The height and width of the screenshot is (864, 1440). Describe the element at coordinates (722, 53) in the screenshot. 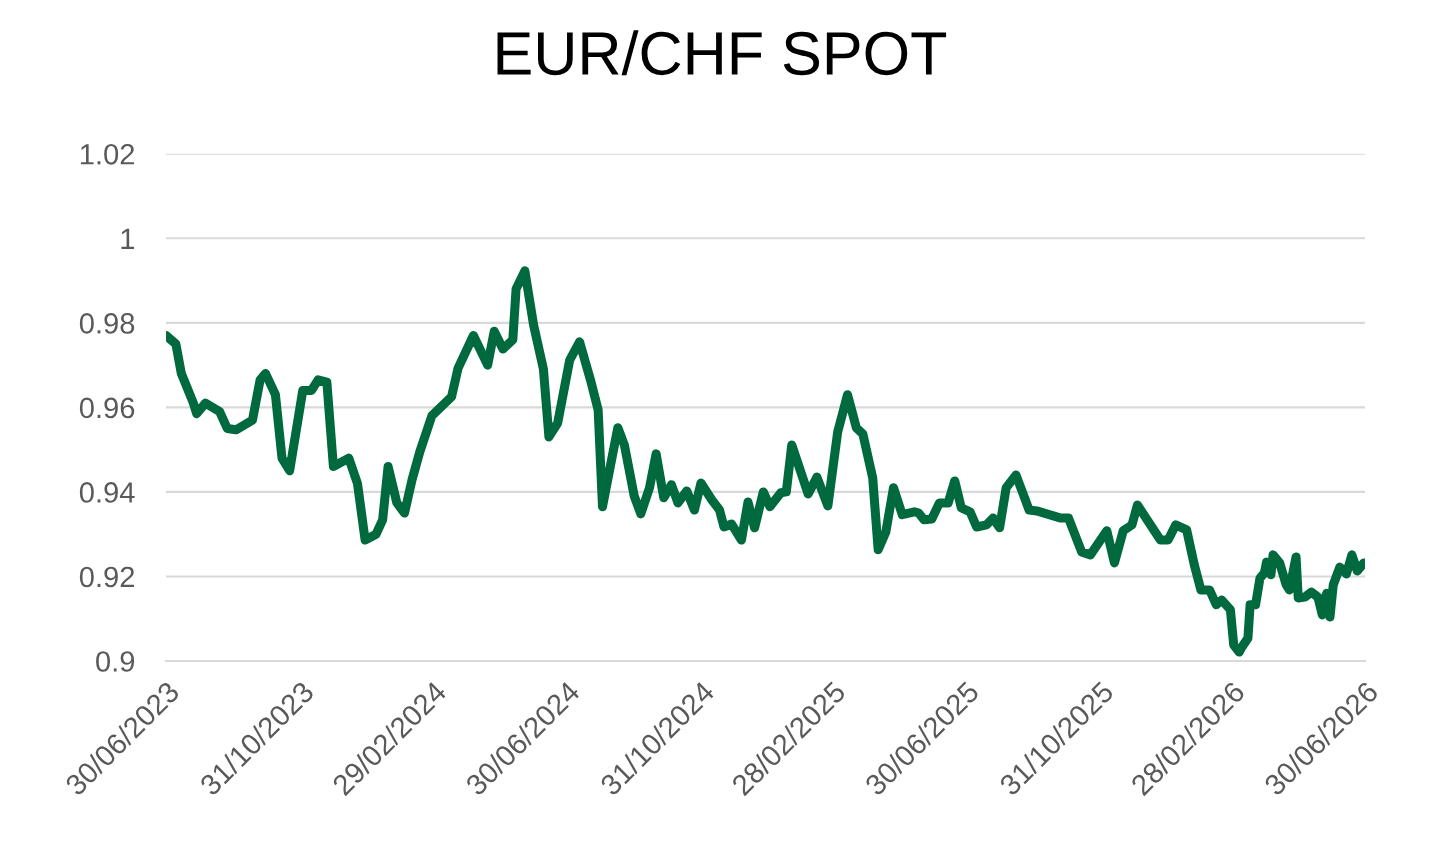

I see `chart-title: EUR/CHF SPOT` at that location.